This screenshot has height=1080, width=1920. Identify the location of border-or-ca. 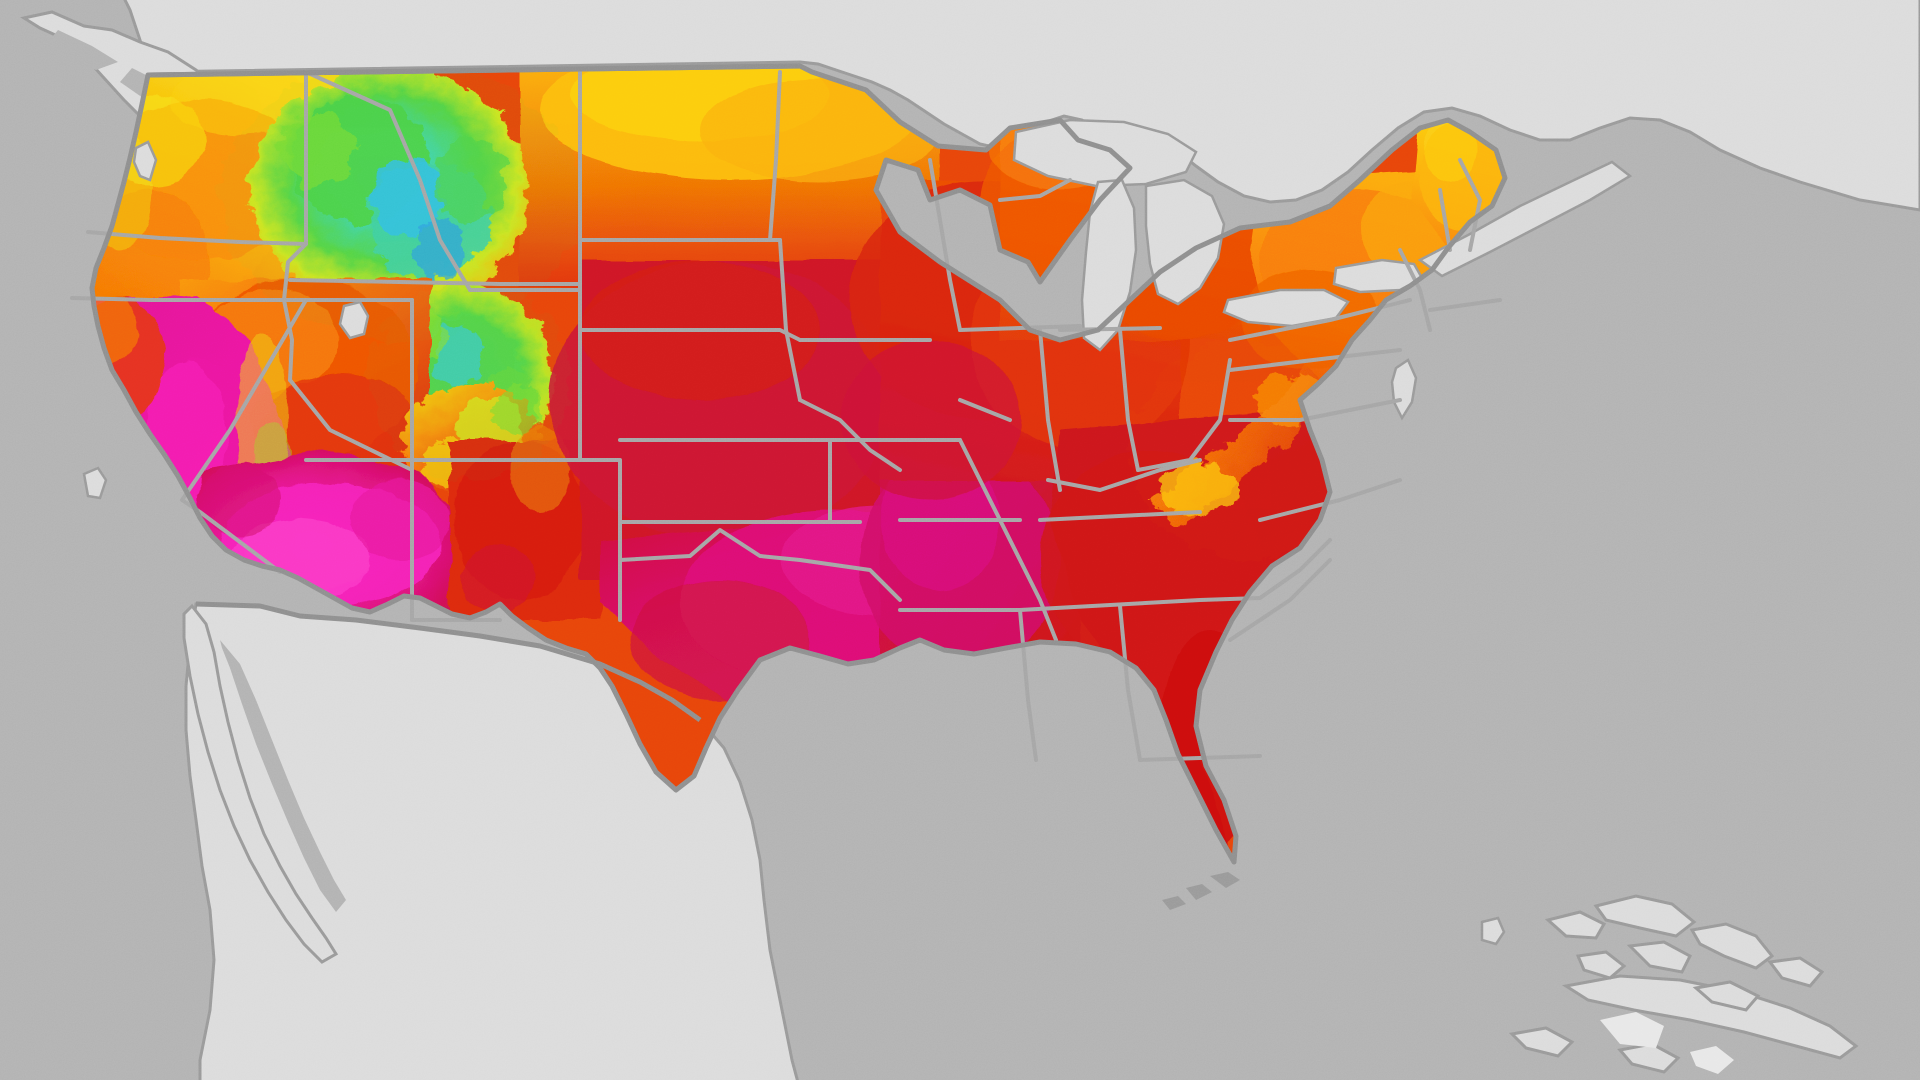
(189, 299).